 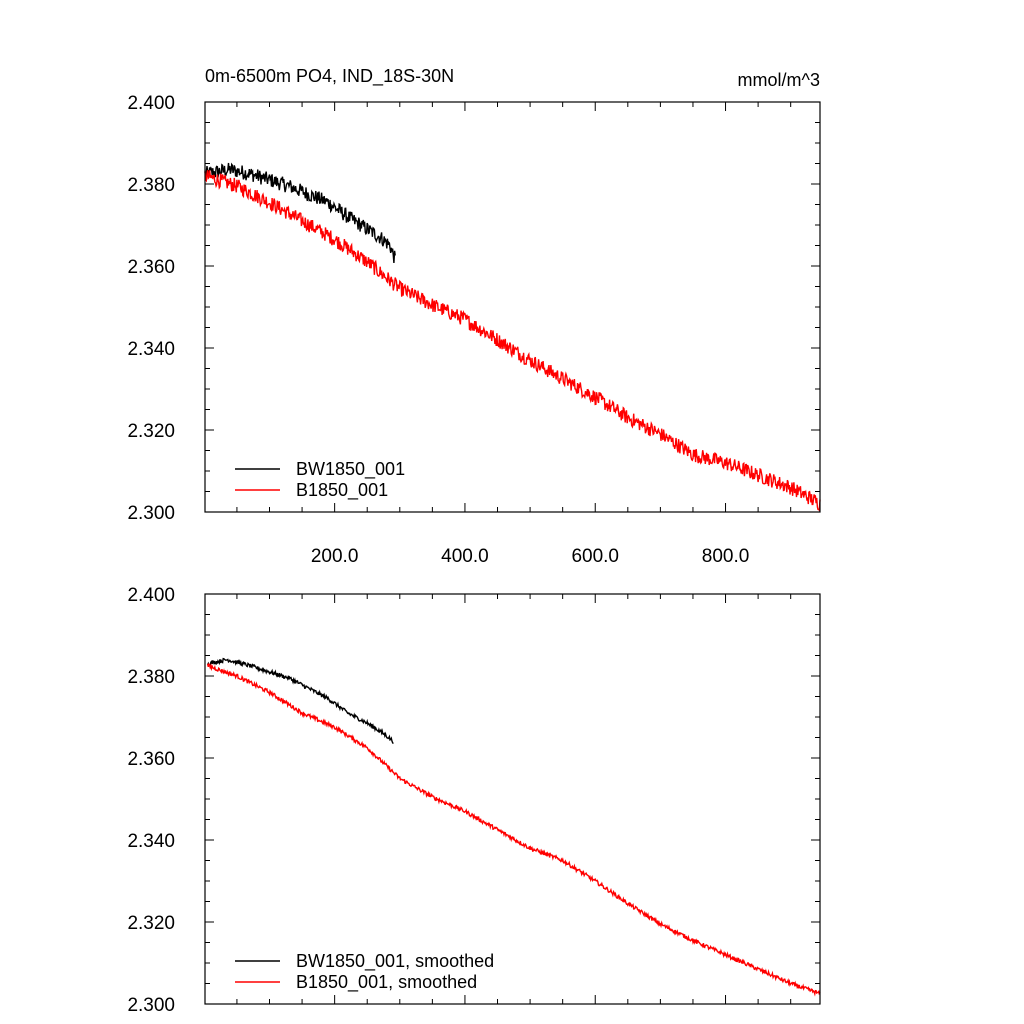 What do you see at coordinates (386, 982) in the screenshot?
I see `legend-label: B1850_001, smoothed` at bounding box center [386, 982].